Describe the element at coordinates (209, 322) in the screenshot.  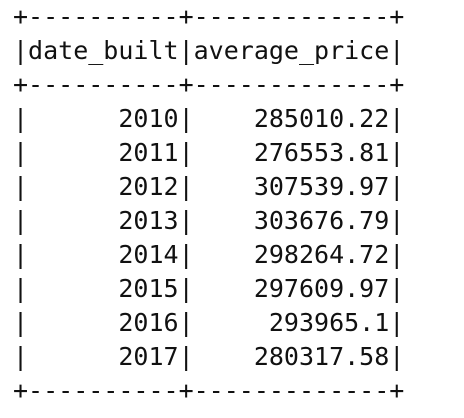
I see `table-row: | 2016| 293965.1|` at that location.